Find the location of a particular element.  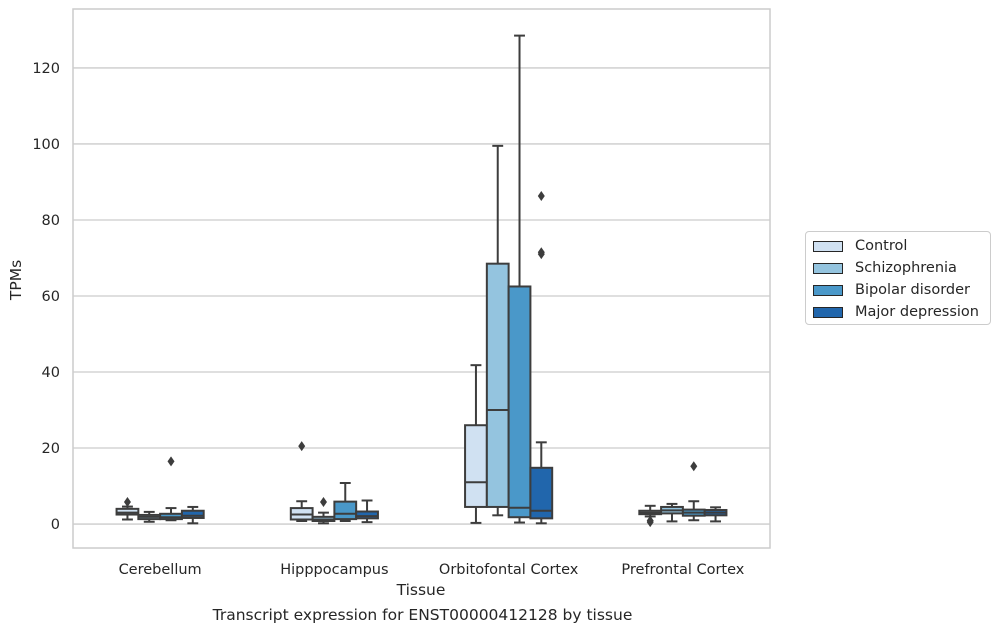

box-schizophrenia-prefrontal-cortex is located at coordinates (672, 512).